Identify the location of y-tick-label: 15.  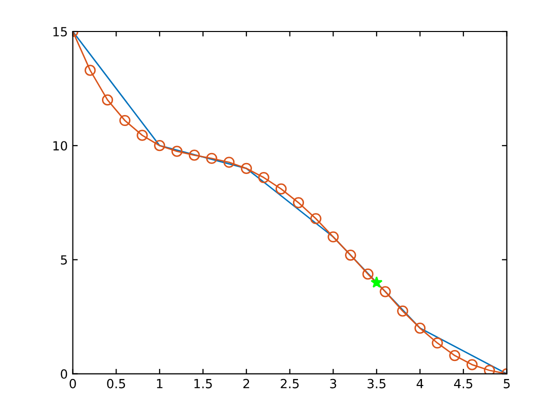
(60, 31).